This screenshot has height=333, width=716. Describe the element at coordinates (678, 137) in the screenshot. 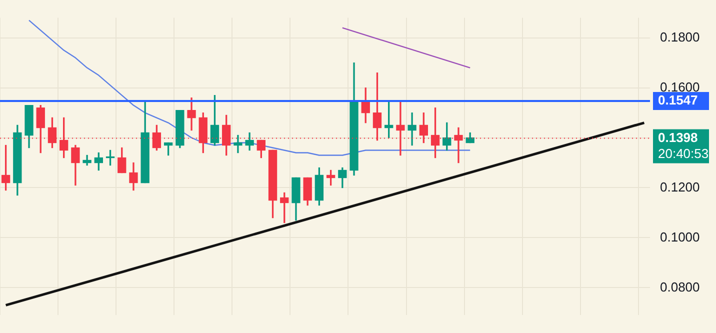

I see `ref-line-label: 0.1398` at that location.